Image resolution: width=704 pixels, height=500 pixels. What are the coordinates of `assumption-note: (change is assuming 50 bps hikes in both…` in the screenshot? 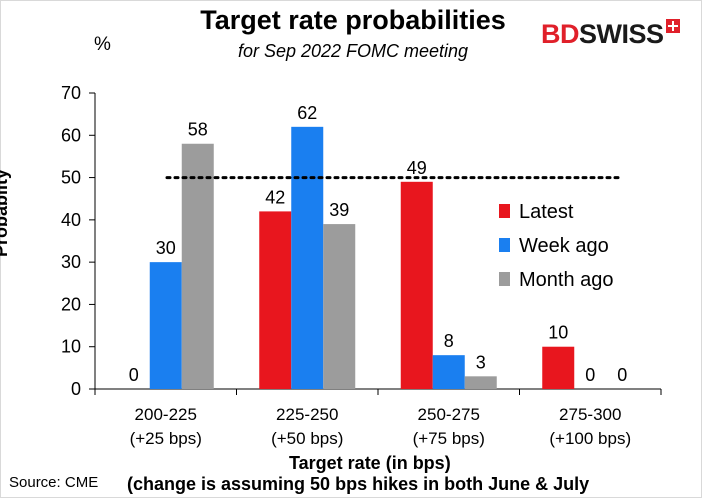 It's located at (358, 484).